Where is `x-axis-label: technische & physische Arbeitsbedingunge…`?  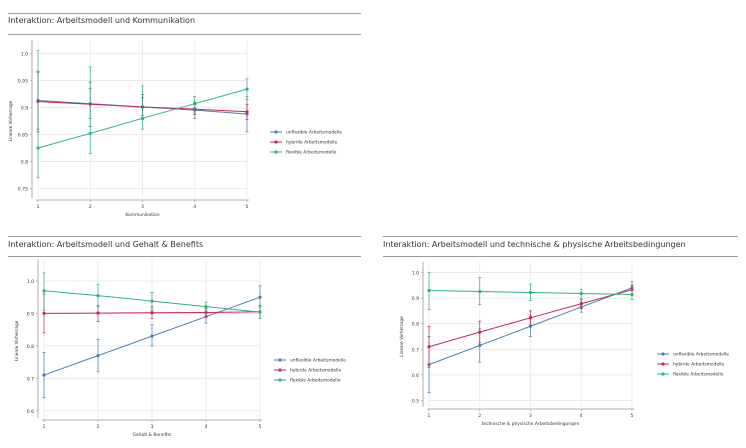 x-axis-label: technische & physische Arbeitsbedingunge… is located at coordinates (531, 424).